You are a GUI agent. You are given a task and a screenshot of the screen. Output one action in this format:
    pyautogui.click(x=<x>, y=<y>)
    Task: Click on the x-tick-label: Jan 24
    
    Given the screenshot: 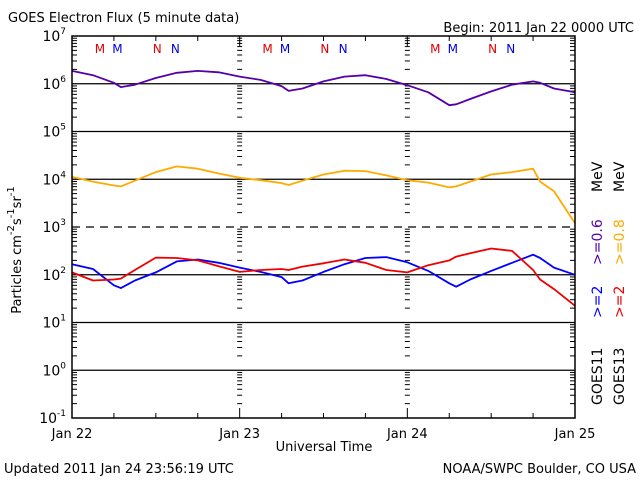 What is the action you would take?
    pyautogui.click(x=407, y=434)
    